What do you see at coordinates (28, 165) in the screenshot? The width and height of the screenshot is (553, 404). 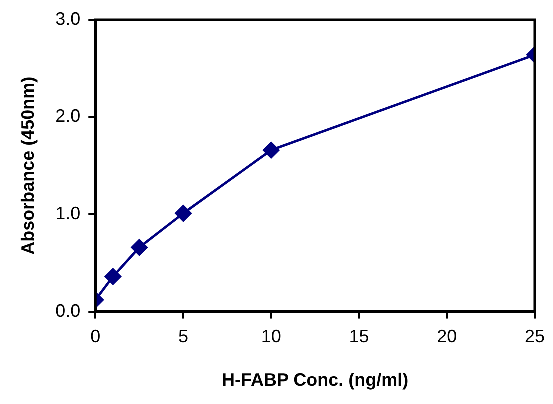 I see `y-axis-title: Absorbance (450nm)` at bounding box center [28, 165].